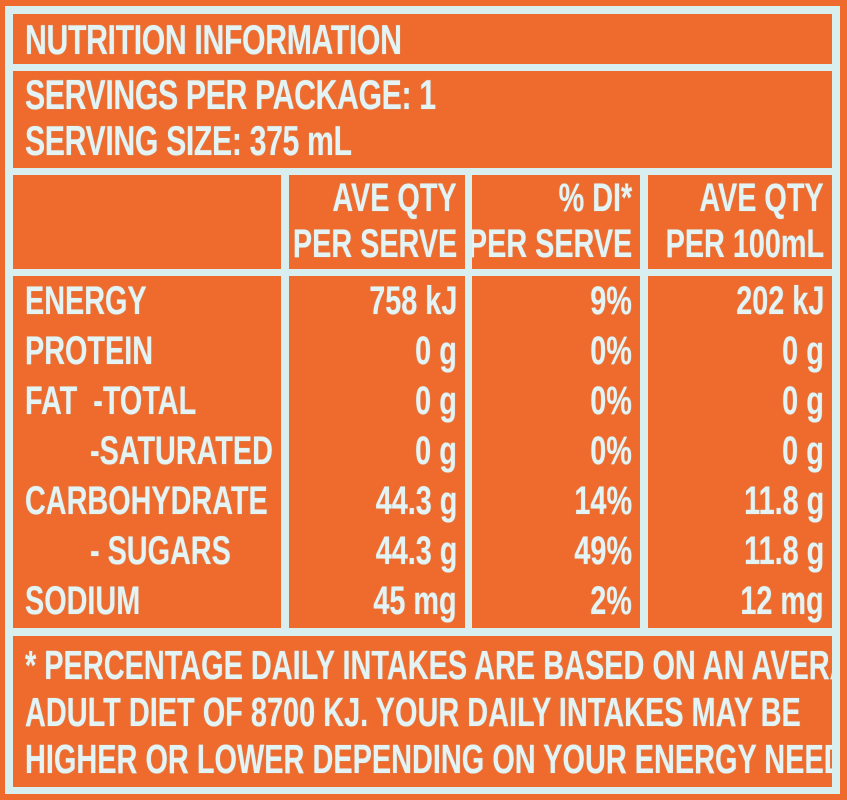  What do you see at coordinates (415, 601) in the screenshot?
I see `per-serve-value: 45 mg` at bounding box center [415, 601].